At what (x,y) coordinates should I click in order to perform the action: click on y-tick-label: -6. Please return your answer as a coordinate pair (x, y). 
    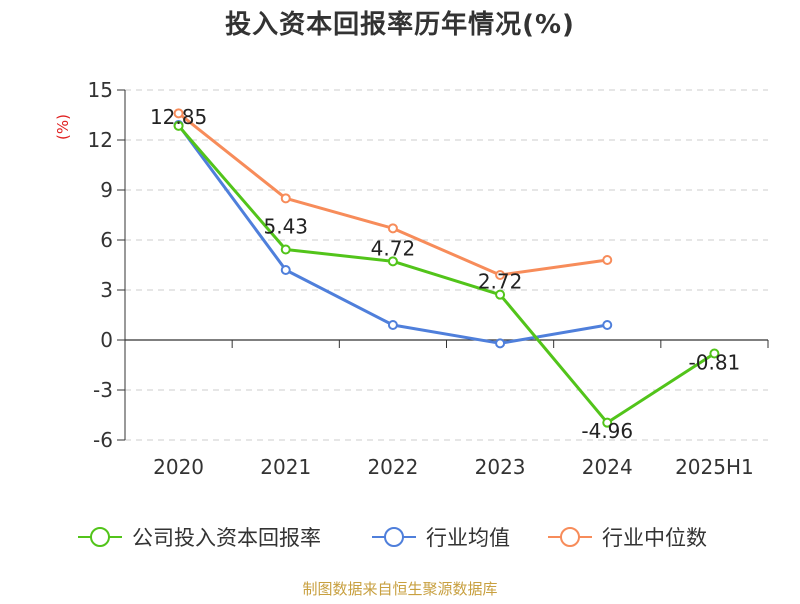
    Looking at the image, I should click on (103, 440).